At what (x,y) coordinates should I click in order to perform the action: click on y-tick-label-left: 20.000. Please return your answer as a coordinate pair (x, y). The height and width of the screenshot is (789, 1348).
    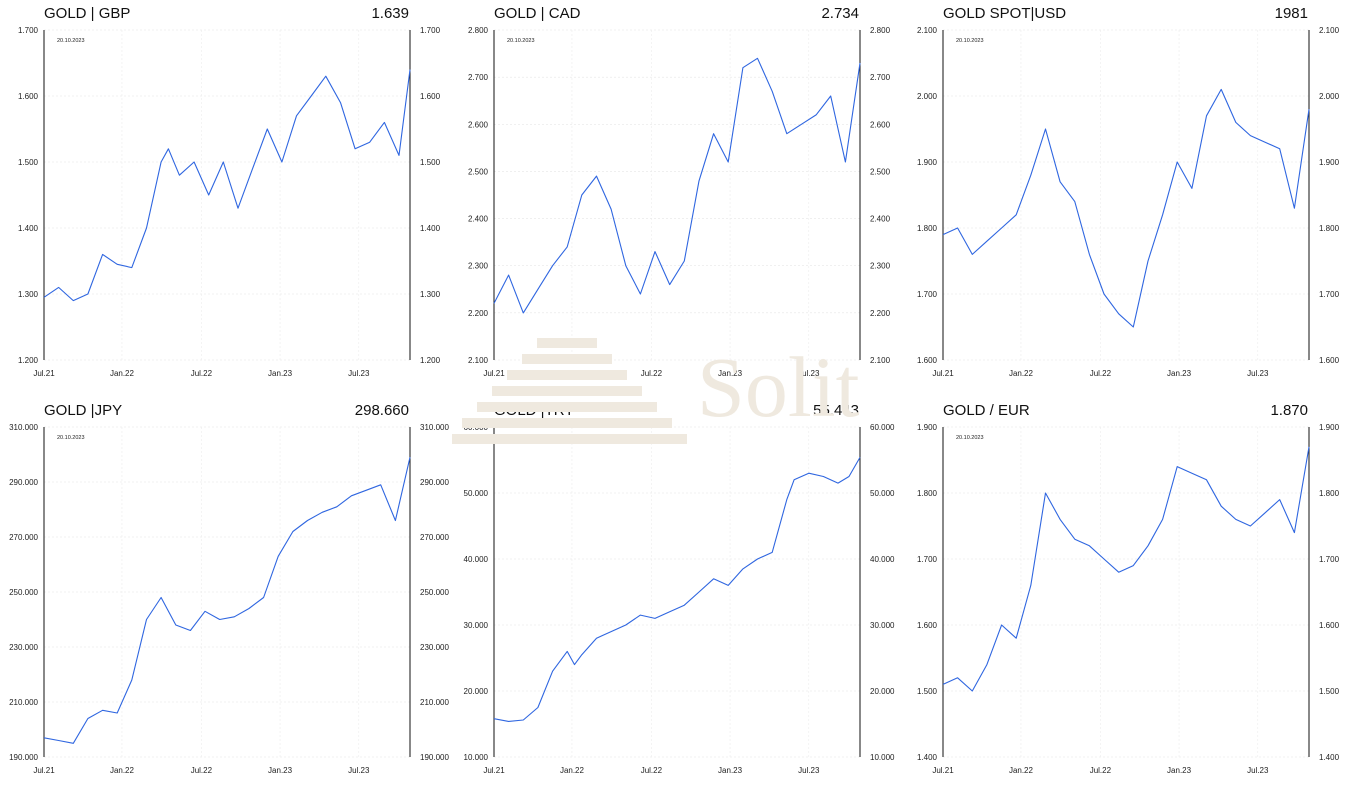
    Looking at the image, I should click on (476, 691).